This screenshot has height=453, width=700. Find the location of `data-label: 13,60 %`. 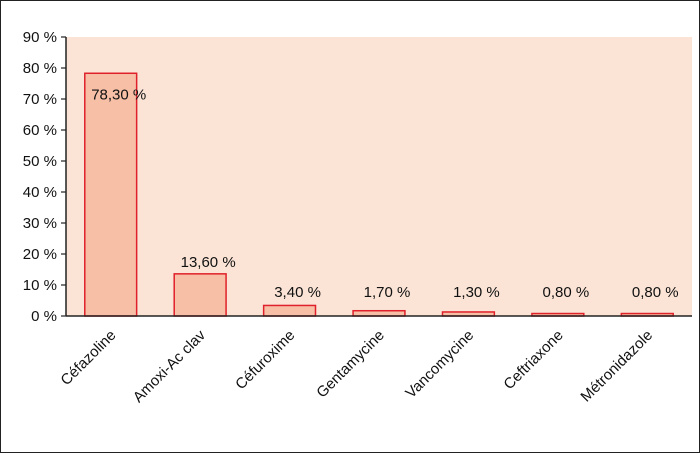

data-label: 13,60 % is located at coordinates (208, 262).